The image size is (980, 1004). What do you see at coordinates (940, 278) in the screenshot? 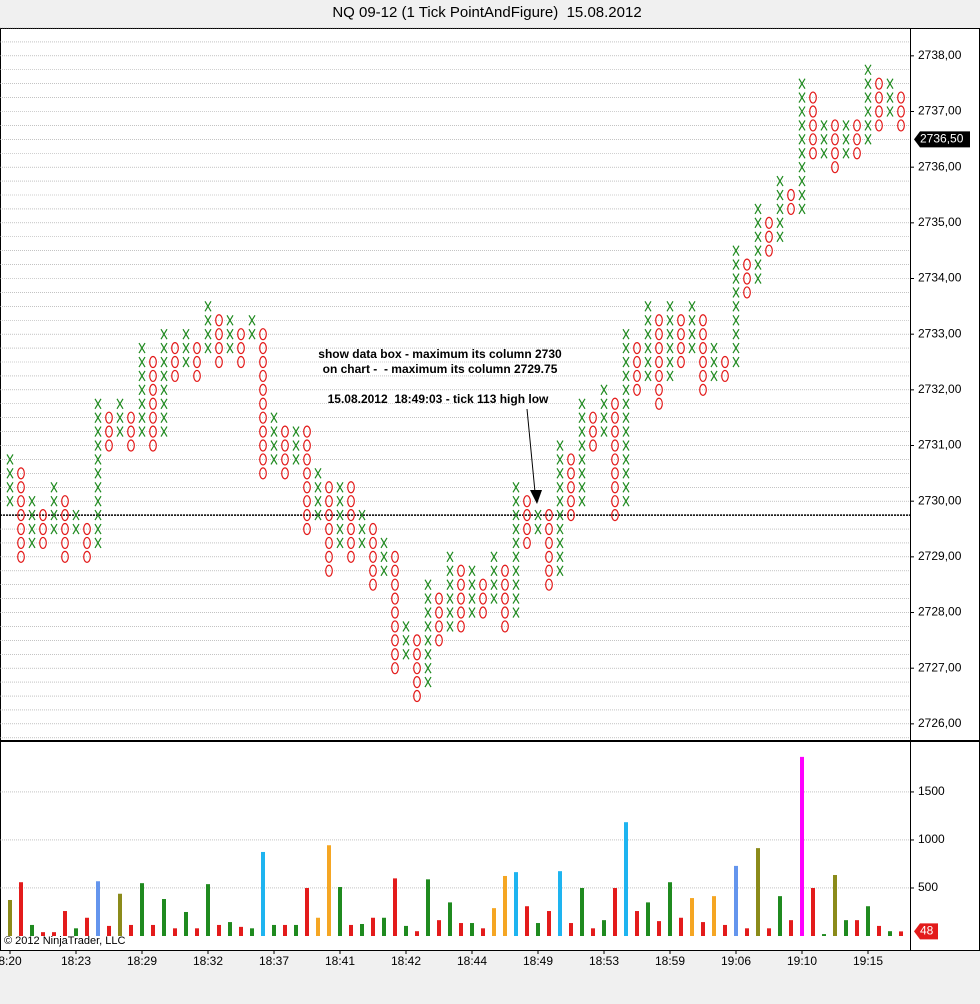
I see `y-tick-label: 2734,00` at bounding box center [940, 278].